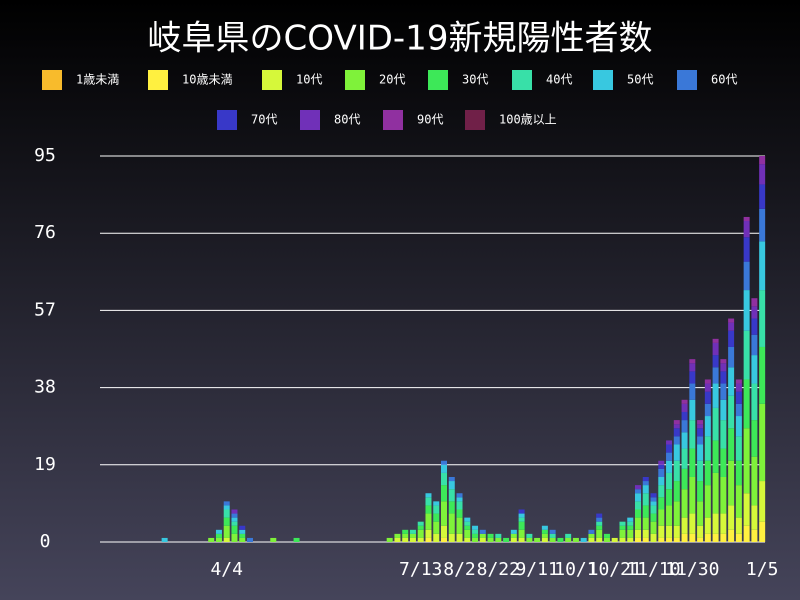 This screenshot has width=800, height=600. I want to click on legend-label: 30代, so click(475, 80).